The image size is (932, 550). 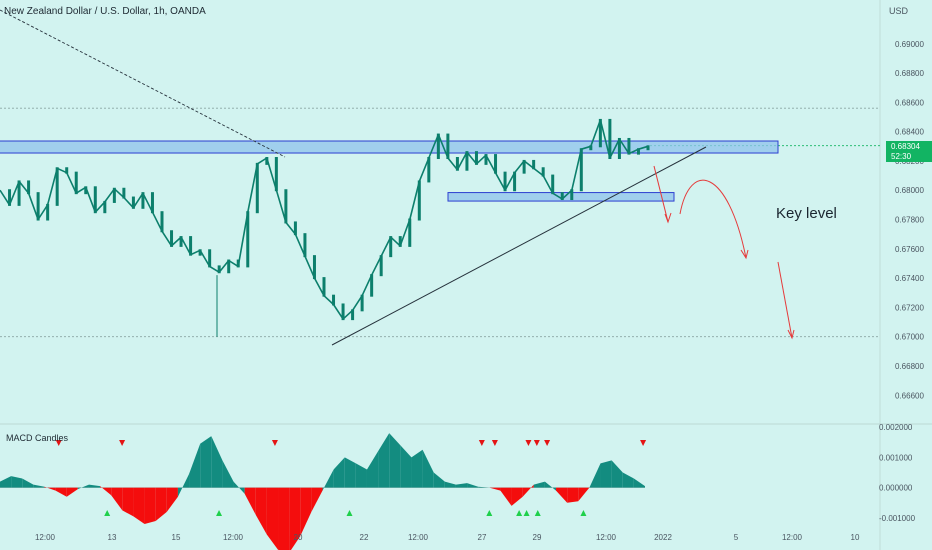 What do you see at coordinates (909, 307) in the screenshot?
I see `y-tick-label: 0.67200` at bounding box center [909, 307].